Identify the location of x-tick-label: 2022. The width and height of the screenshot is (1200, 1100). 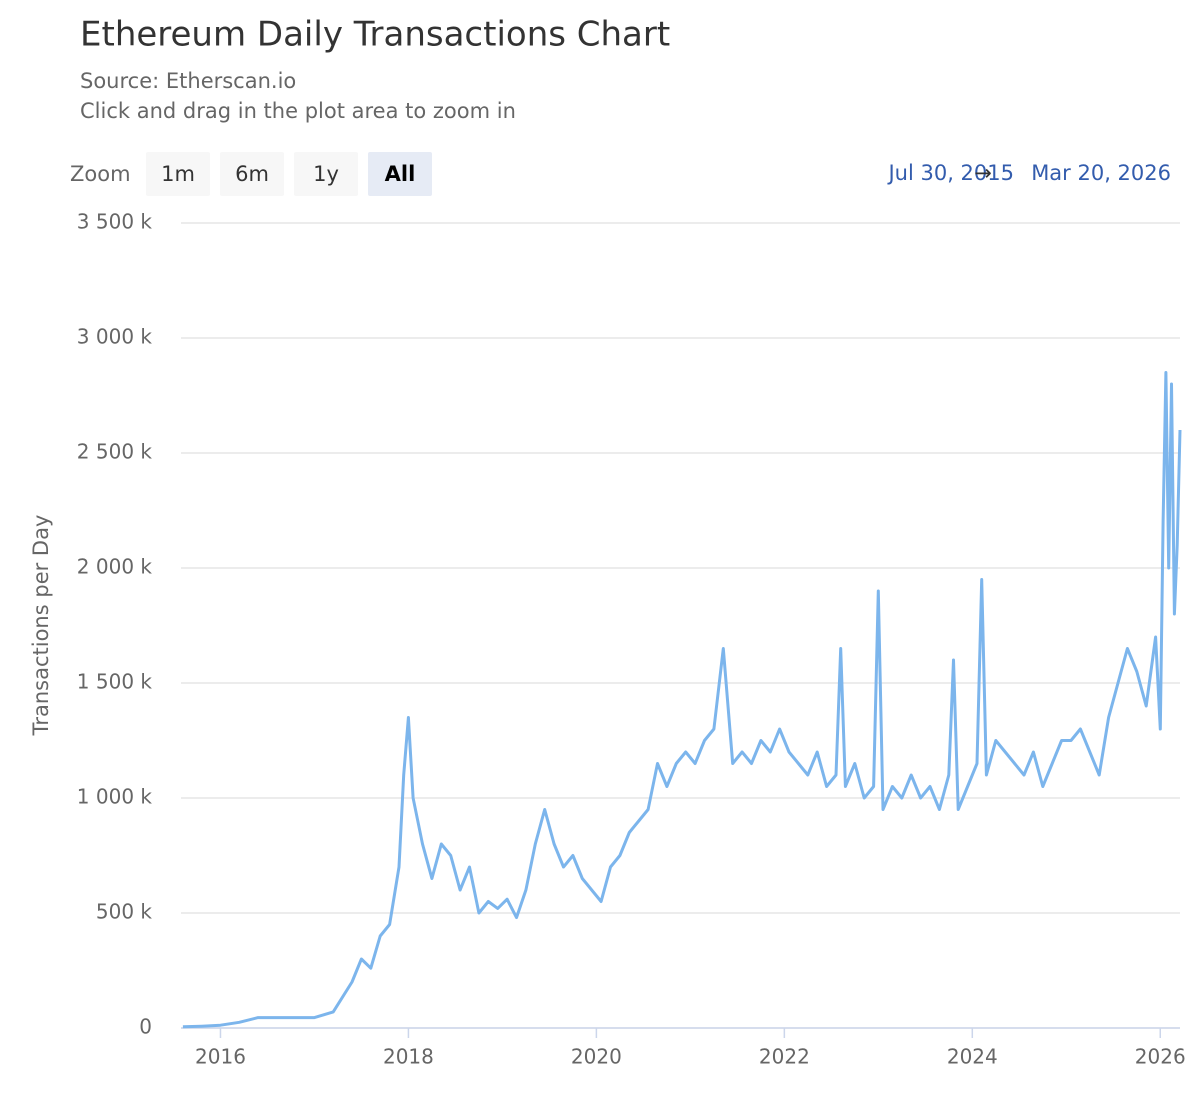
(784, 1057).